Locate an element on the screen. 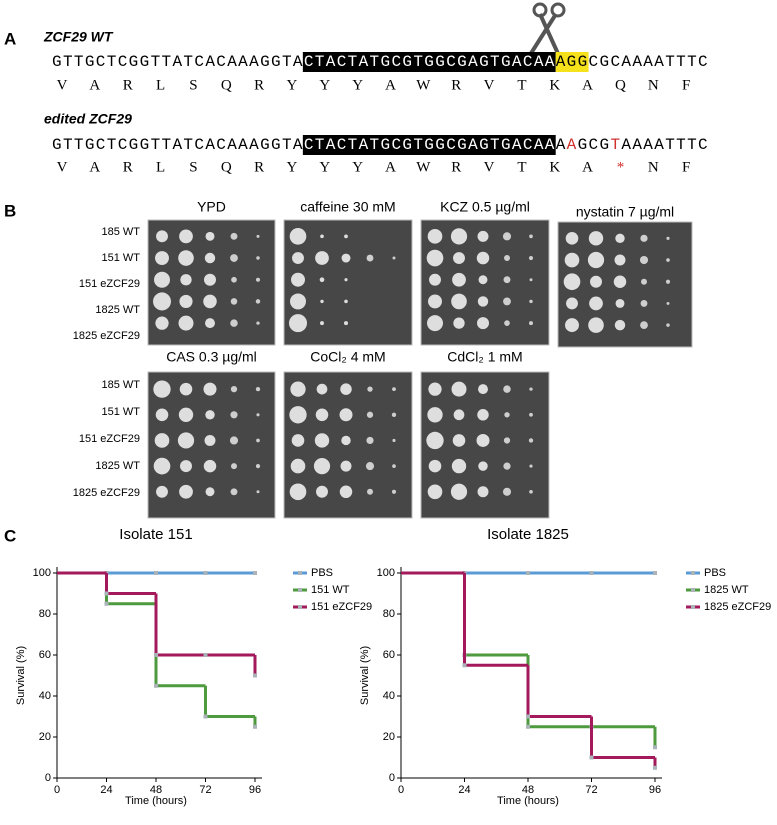  y-tick-label: 100 is located at coordinates (42, 573).